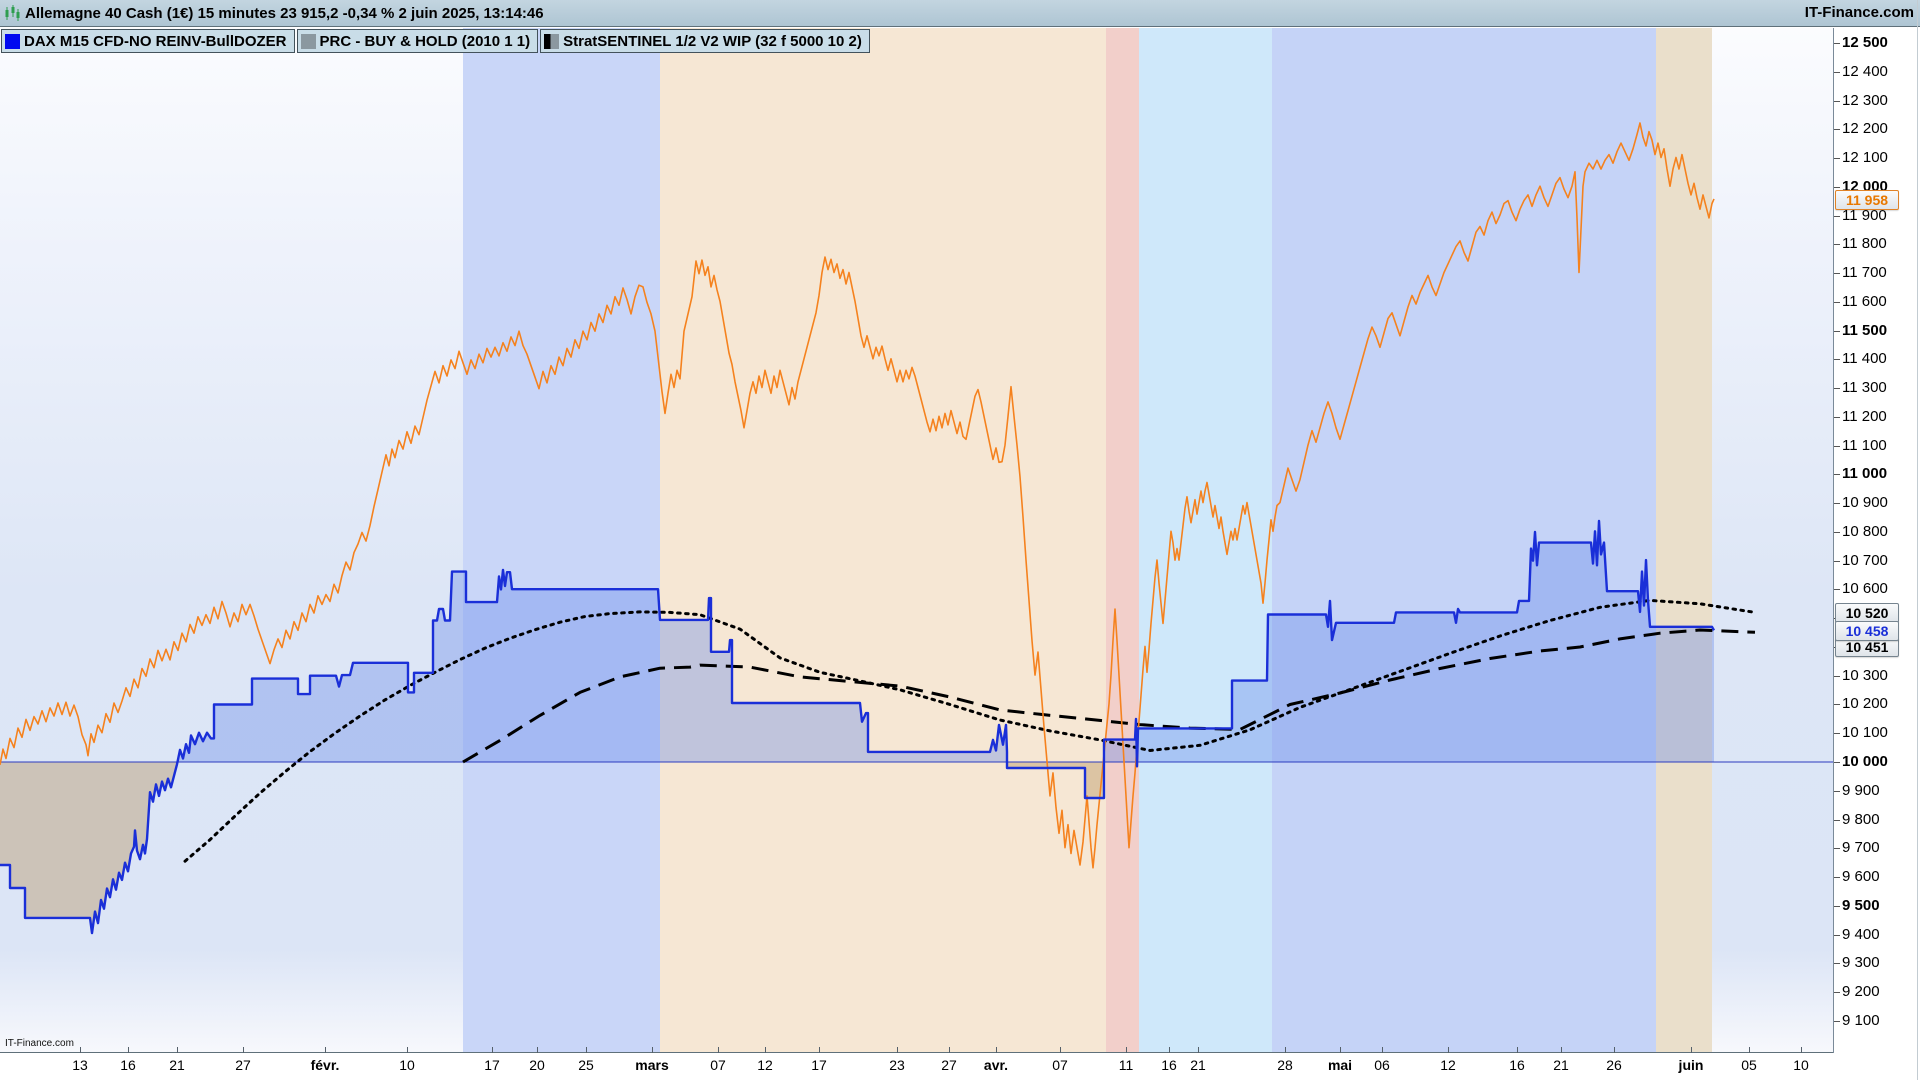  I want to click on x-axis-label: 05, so click(1749, 1065).